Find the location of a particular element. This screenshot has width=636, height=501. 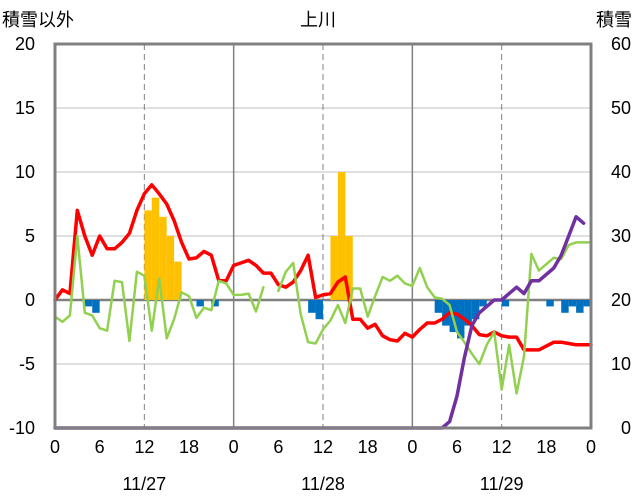

left-axis-title: 積雪以外 is located at coordinates (38, 20).